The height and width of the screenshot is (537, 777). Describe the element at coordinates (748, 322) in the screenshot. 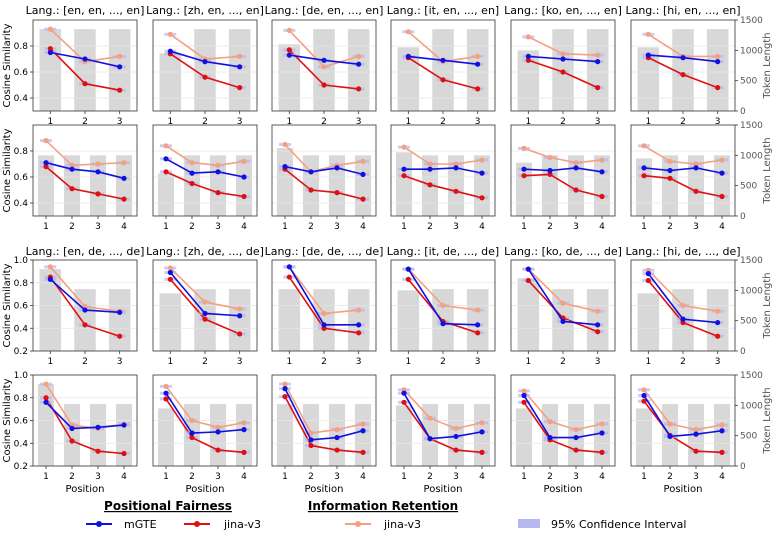

I see `y2-tick-label: 500` at that location.